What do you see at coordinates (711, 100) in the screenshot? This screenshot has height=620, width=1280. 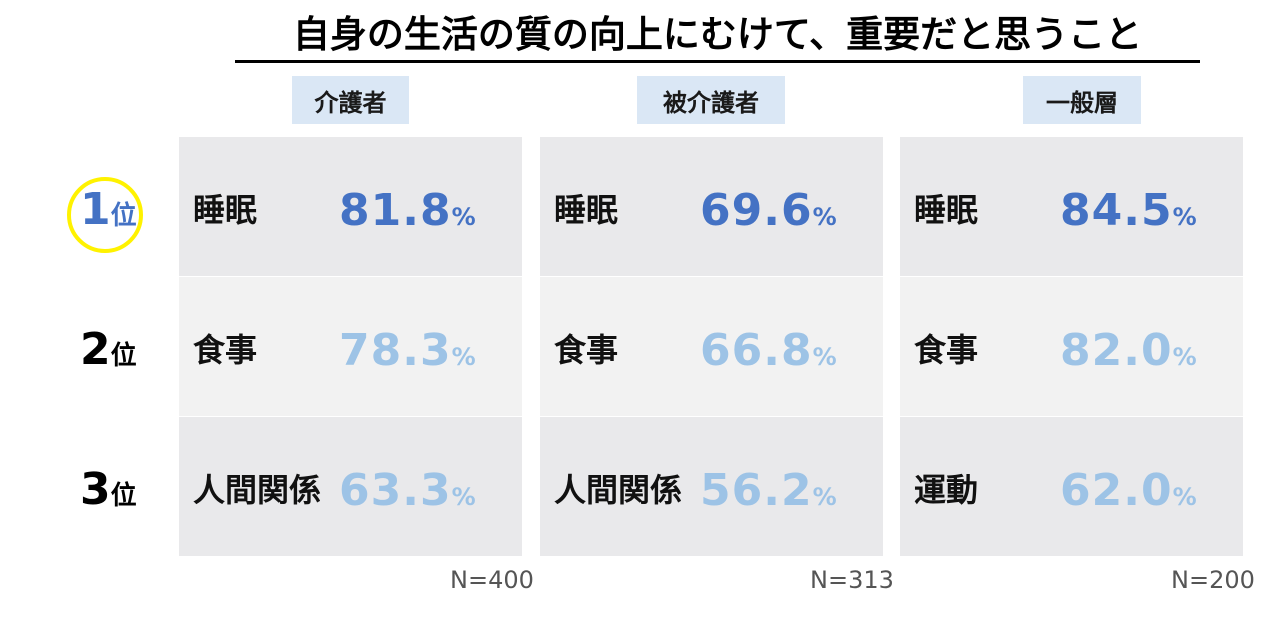 I see `group-header-care-recipient: 被介護者` at bounding box center [711, 100].